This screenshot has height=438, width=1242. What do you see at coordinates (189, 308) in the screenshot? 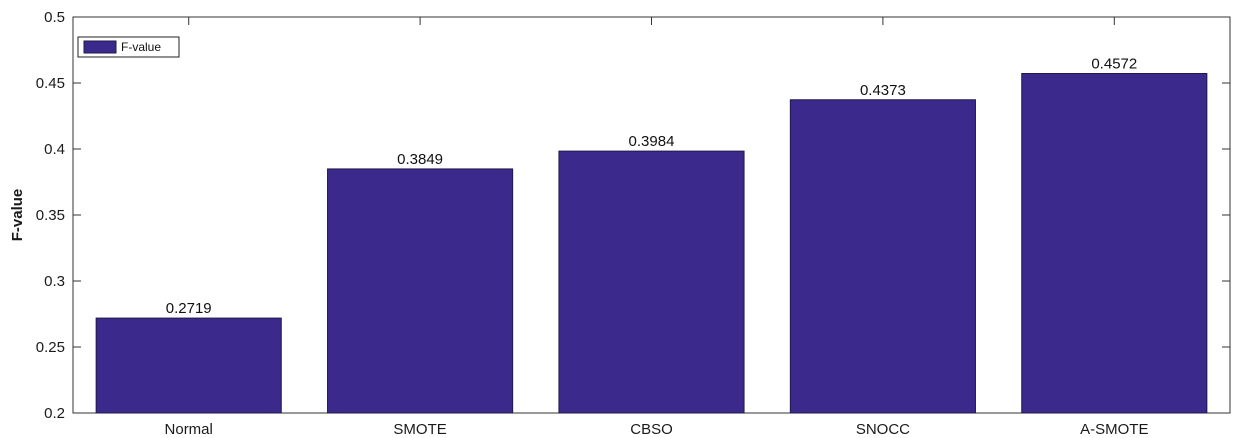
I see `bar-value-label: 0.2719` at bounding box center [189, 308].